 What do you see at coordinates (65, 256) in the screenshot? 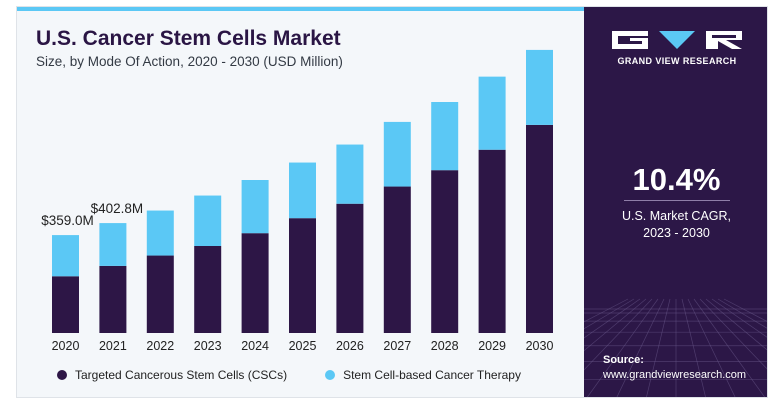
I see `bar-therapy-2020` at bounding box center [65, 256].